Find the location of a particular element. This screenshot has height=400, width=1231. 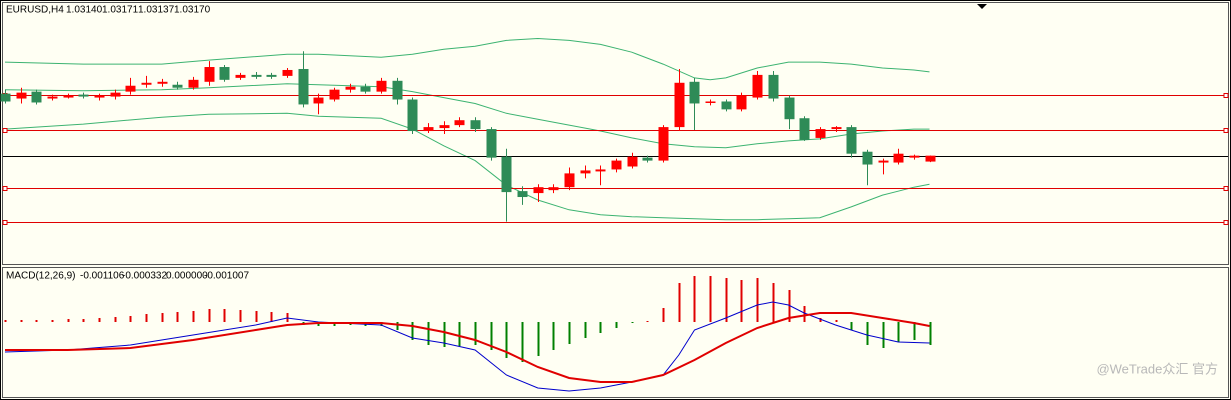

indicator-value: -0.001106 is located at coordinates (102, 276).